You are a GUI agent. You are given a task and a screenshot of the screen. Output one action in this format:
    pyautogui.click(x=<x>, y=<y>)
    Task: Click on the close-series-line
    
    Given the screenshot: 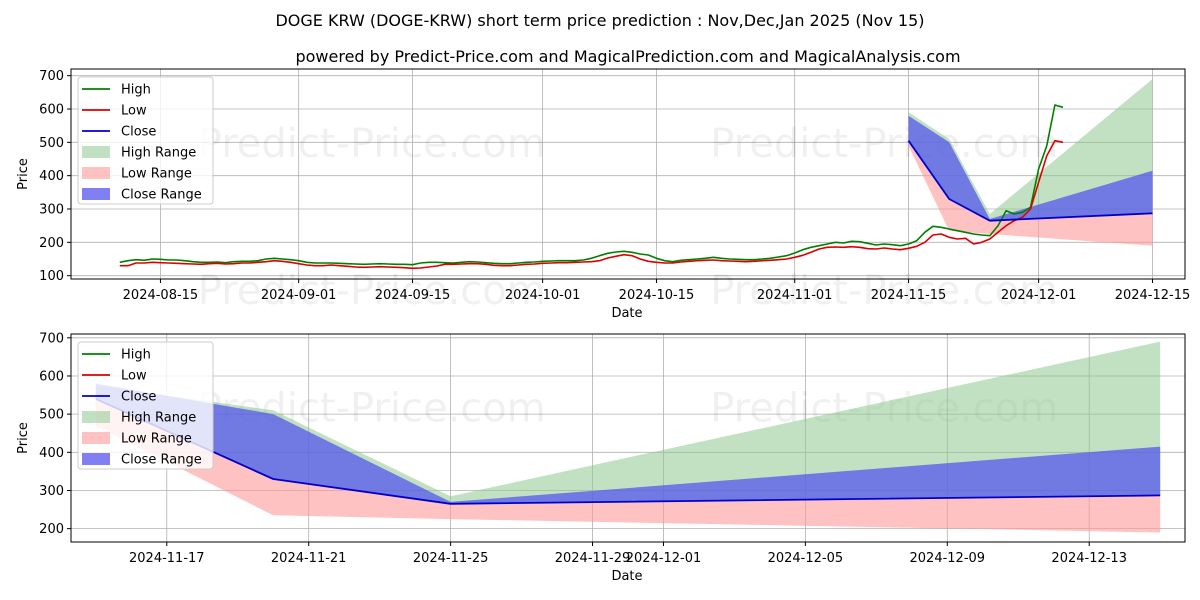 What is the action you would take?
    pyautogui.click(x=1030, y=181)
    